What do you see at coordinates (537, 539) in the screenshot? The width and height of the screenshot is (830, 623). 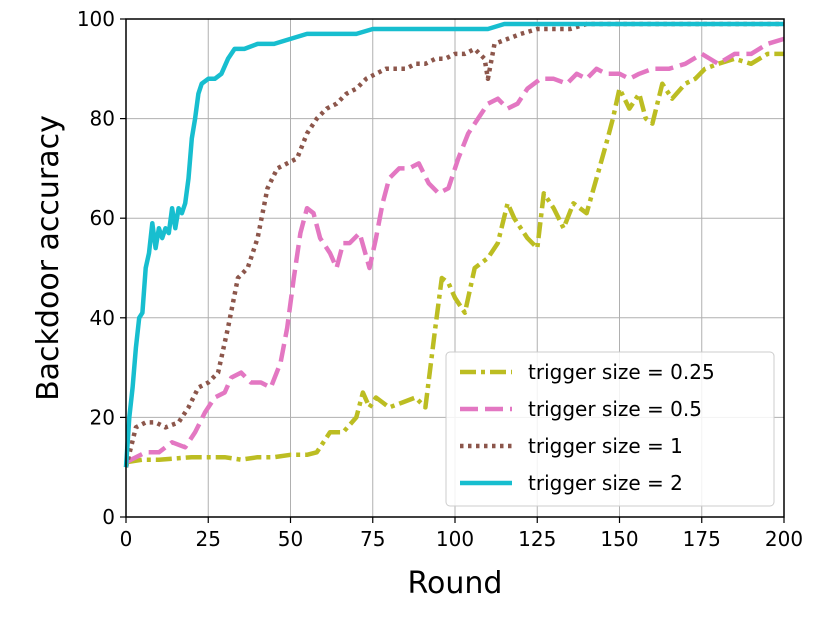 I see `x-tick-label: 125` at bounding box center [537, 539].